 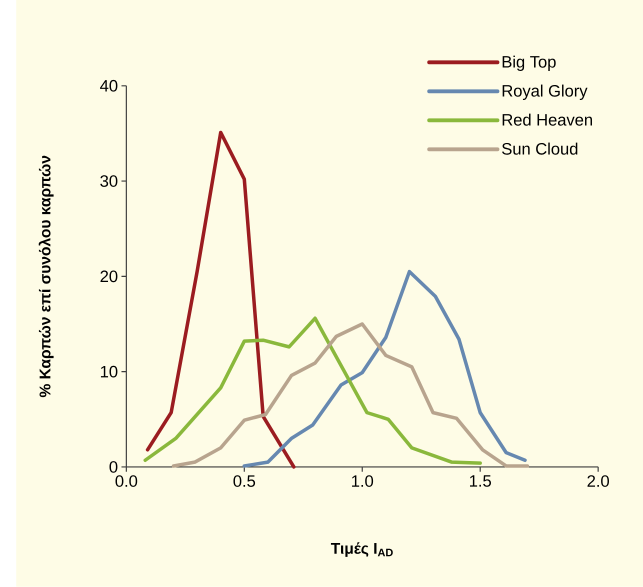 I want to click on y-axis-title: % Καρπών επί συνόλου καρπών, so click(x=46, y=277).